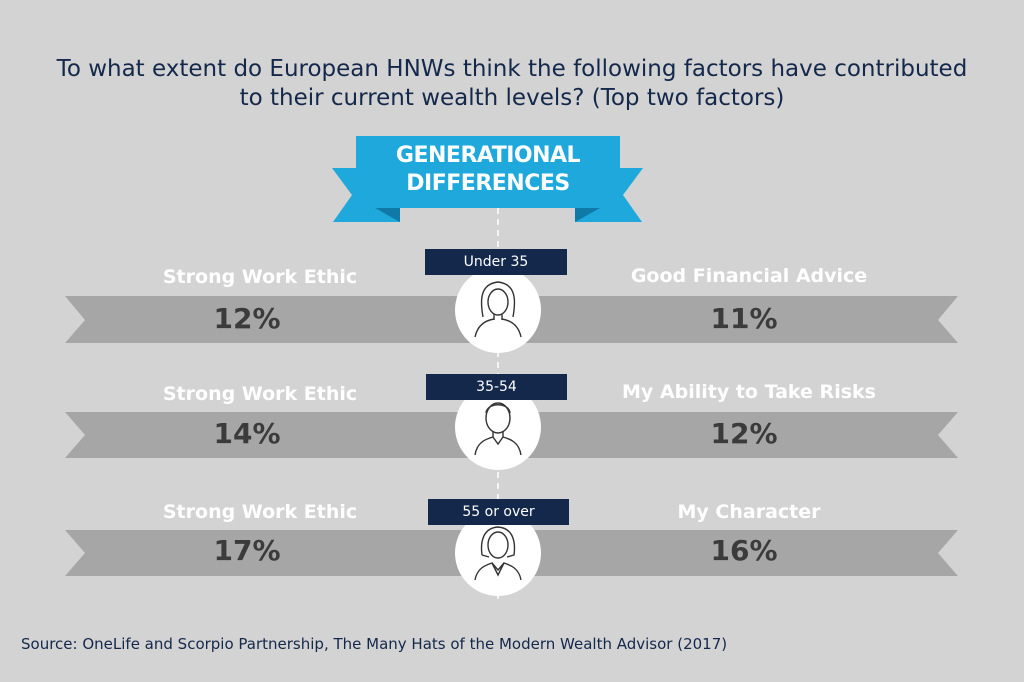 This screenshot has width=1024, height=682. What do you see at coordinates (260, 394) in the screenshot?
I see `left-factor-row-2: Strong Work Ethic` at bounding box center [260, 394].